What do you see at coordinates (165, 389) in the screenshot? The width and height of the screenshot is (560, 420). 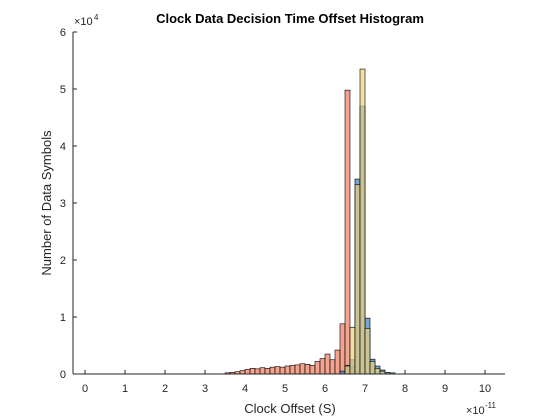 I see `x-tick-label: 2` at bounding box center [165, 389].